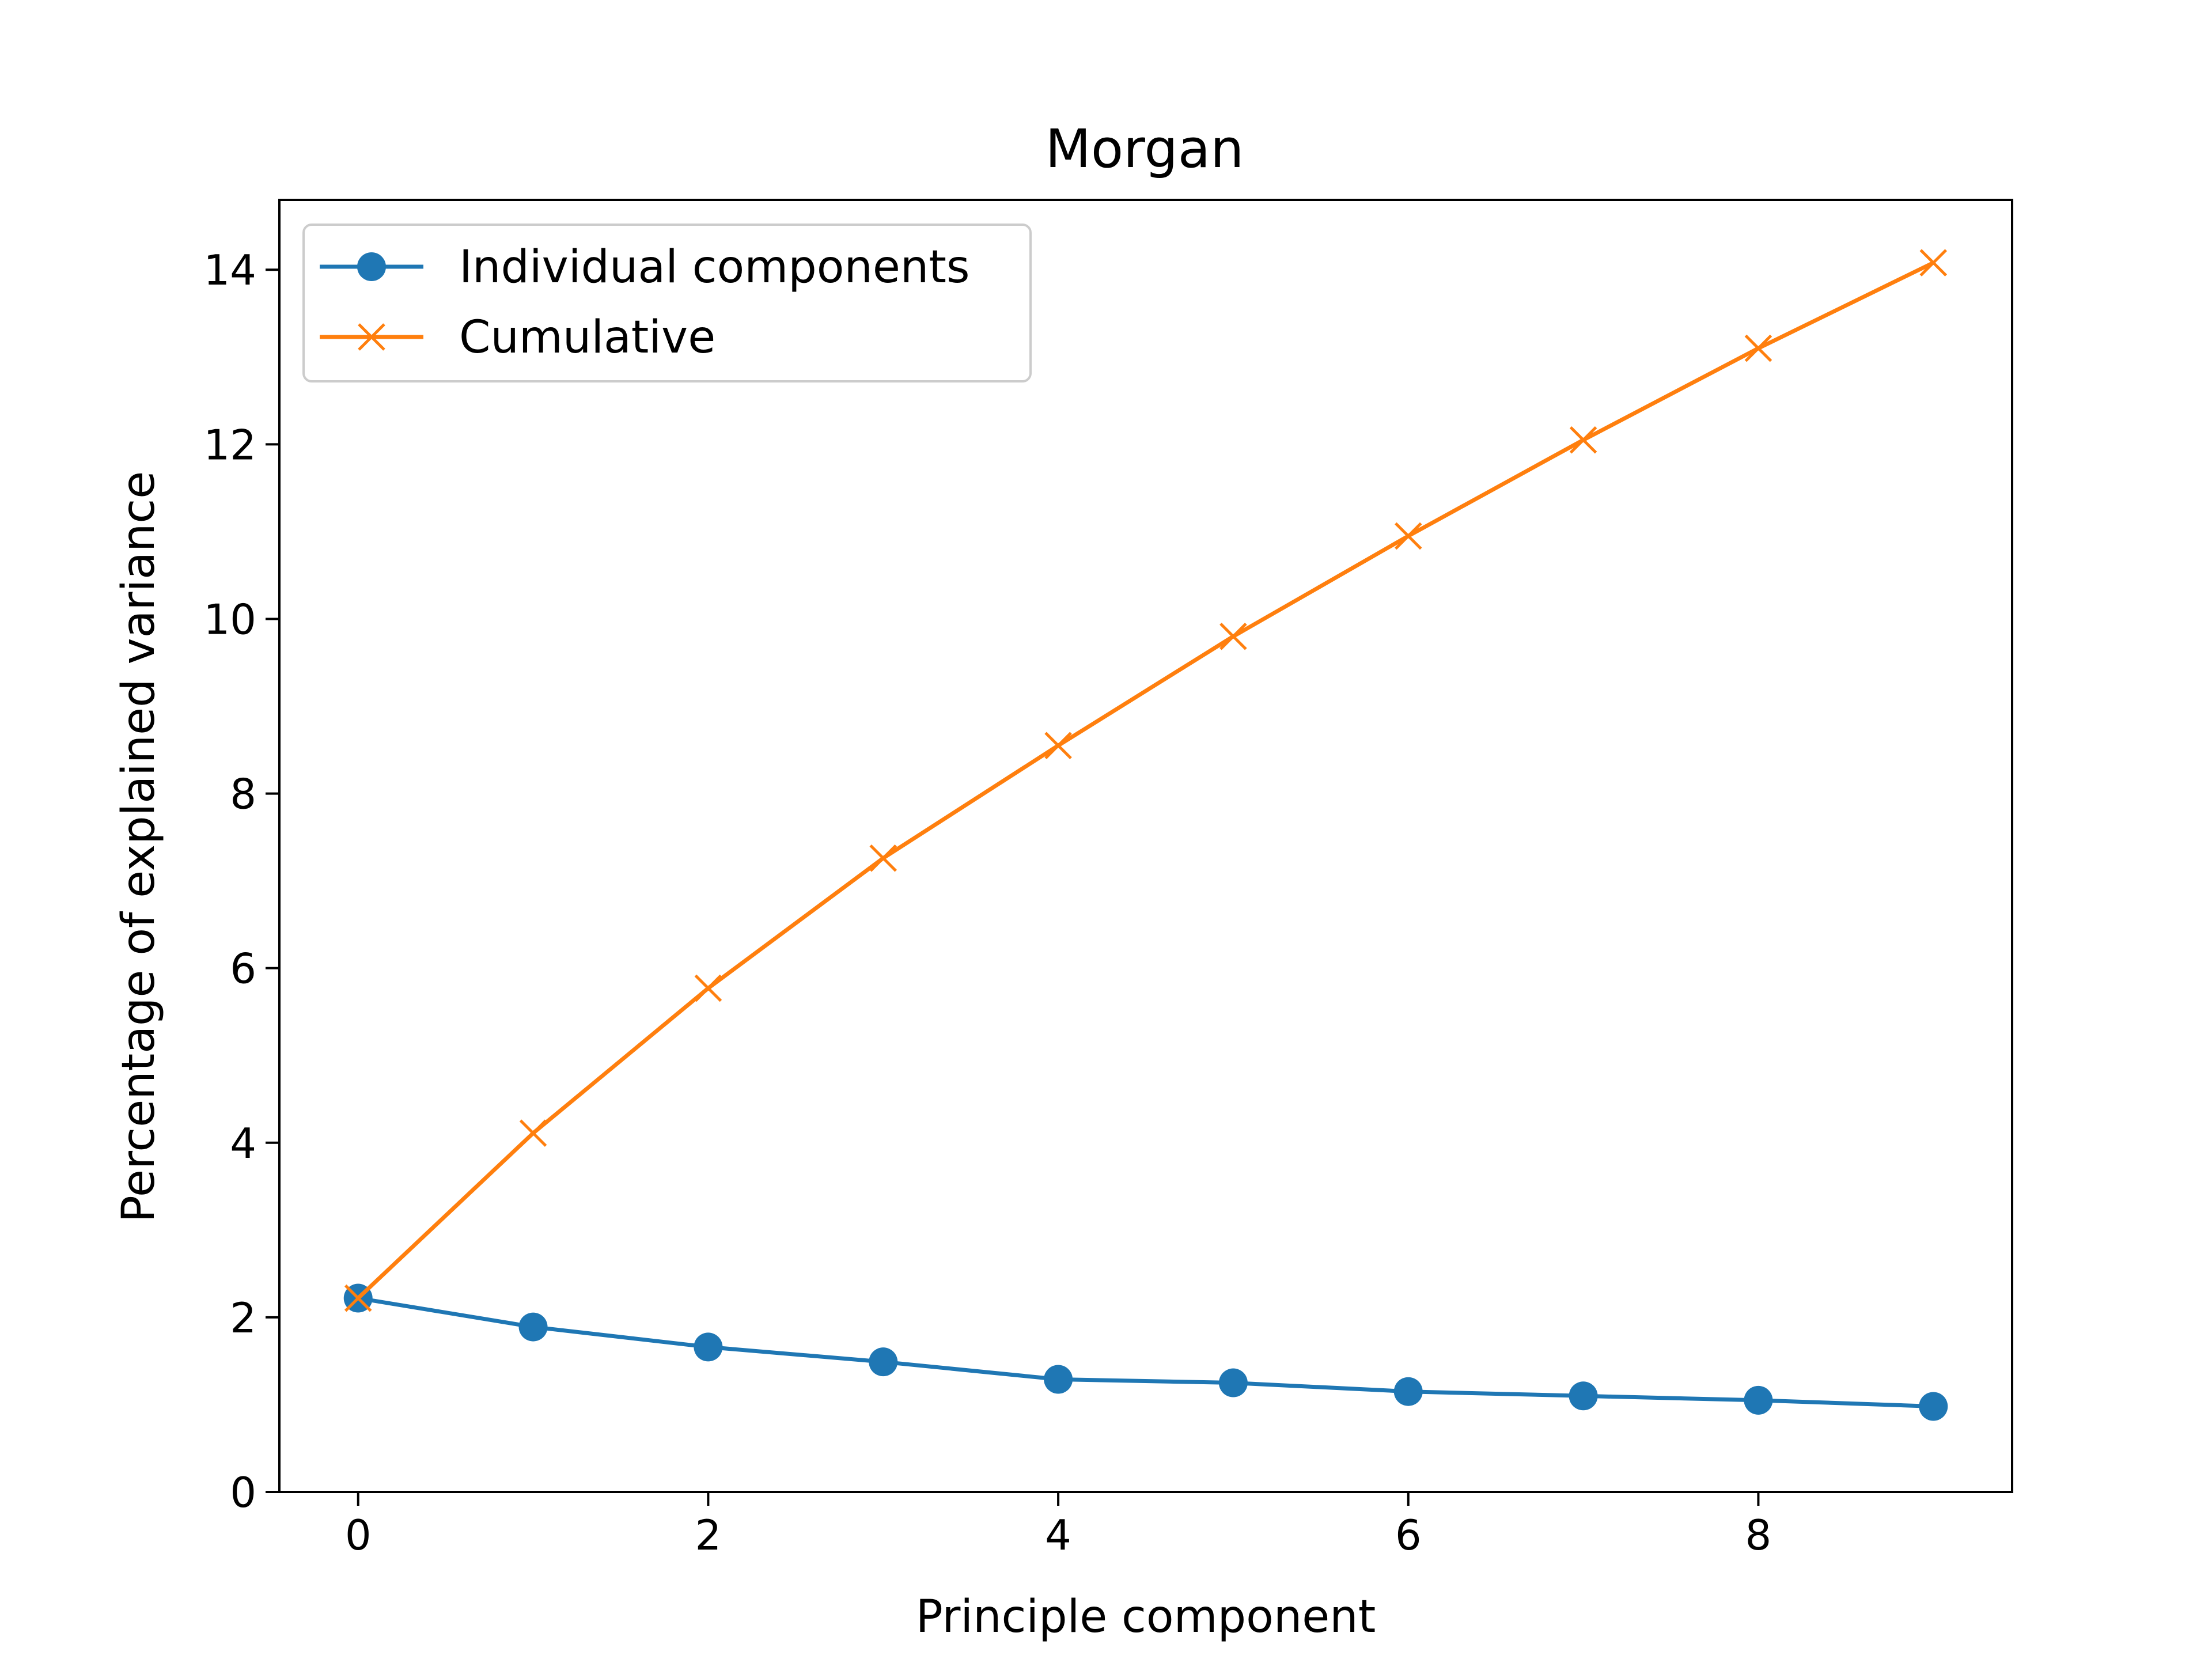  Describe the element at coordinates (1146, 1352) in the screenshot. I see `series-line` at that location.